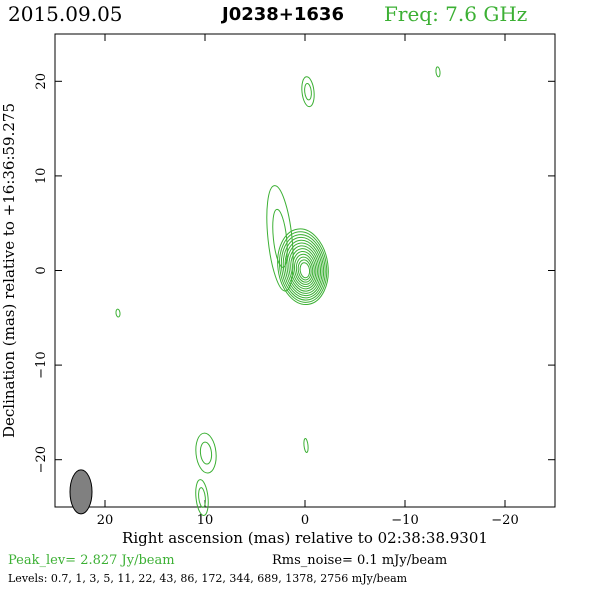 Image resolution: width=590 pixels, height=590 pixels. Describe the element at coordinates (305, 520) in the screenshot. I see `x-tick-label: 0` at that location.